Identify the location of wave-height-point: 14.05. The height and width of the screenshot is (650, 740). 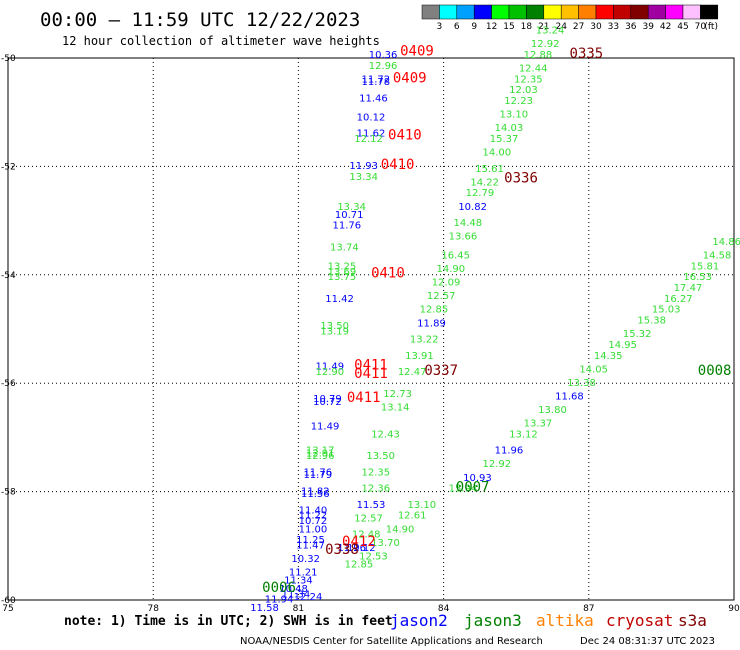
(593, 369).